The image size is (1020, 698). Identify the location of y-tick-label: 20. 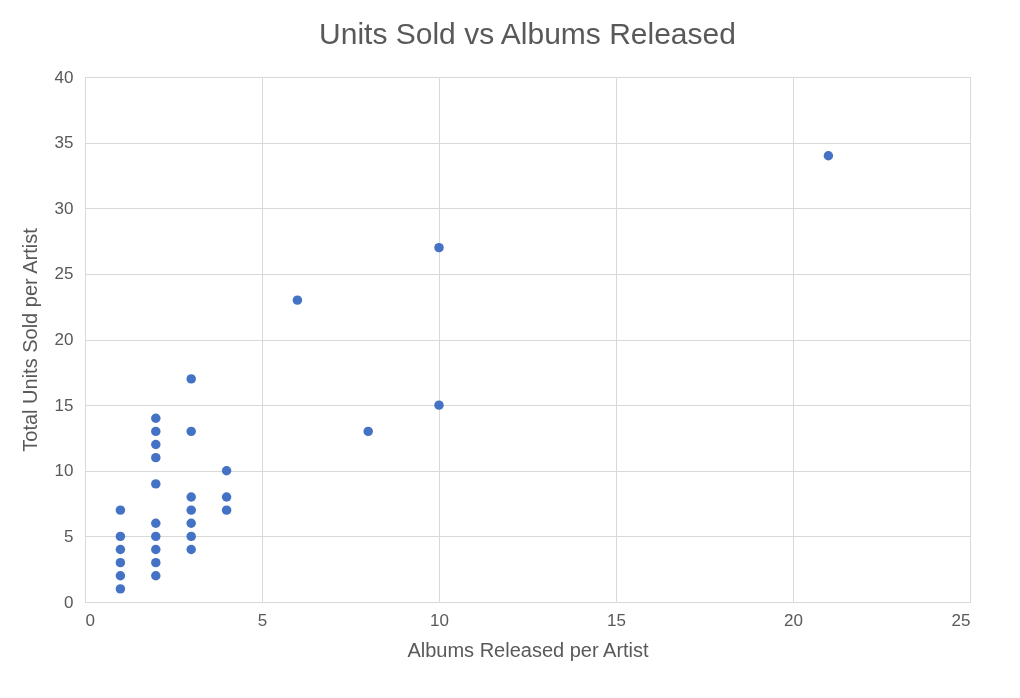
(64, 339).